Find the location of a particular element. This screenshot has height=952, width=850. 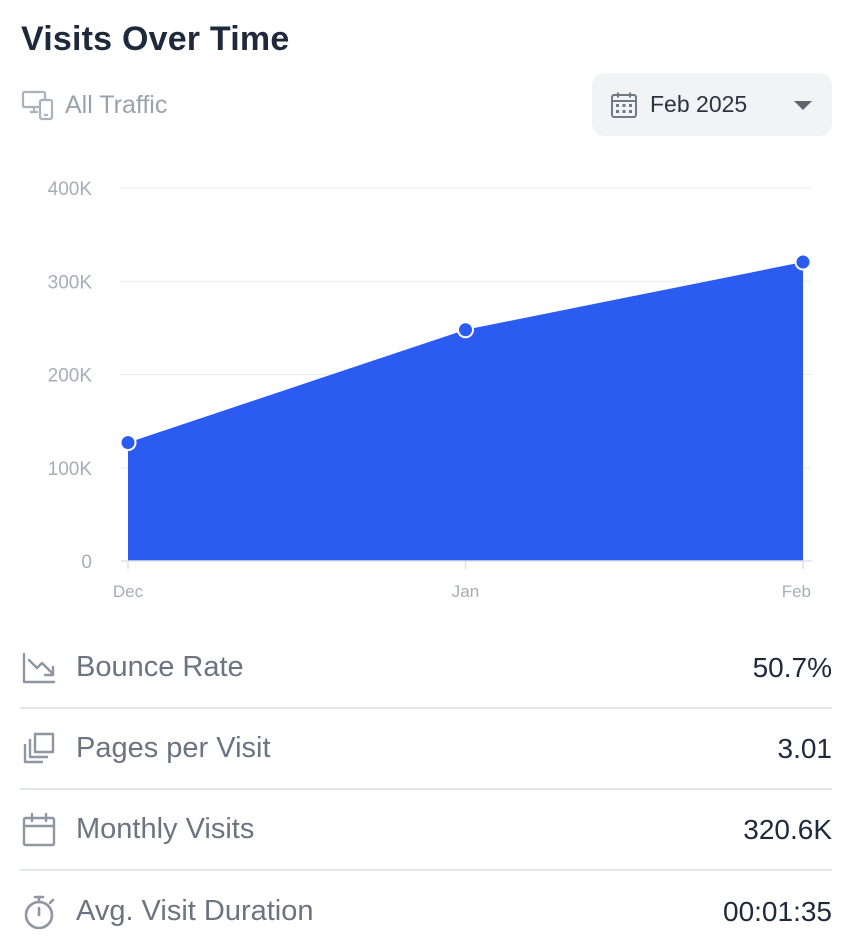

traffic-filter: All Traffic is located at coordinates (94, 105).